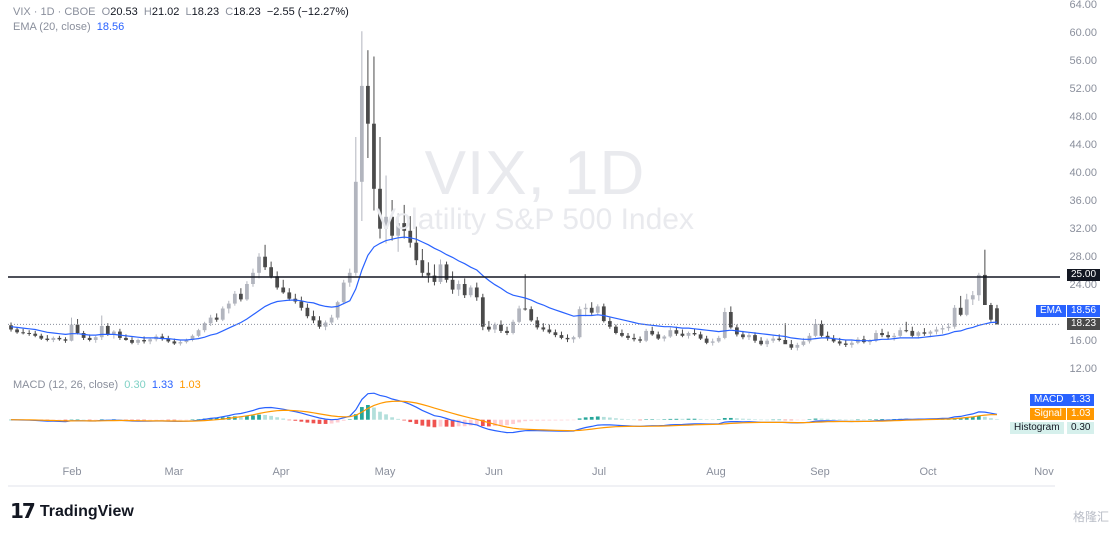  I want to click on histogram-name-tag: Histogram, so click(1037, 428).